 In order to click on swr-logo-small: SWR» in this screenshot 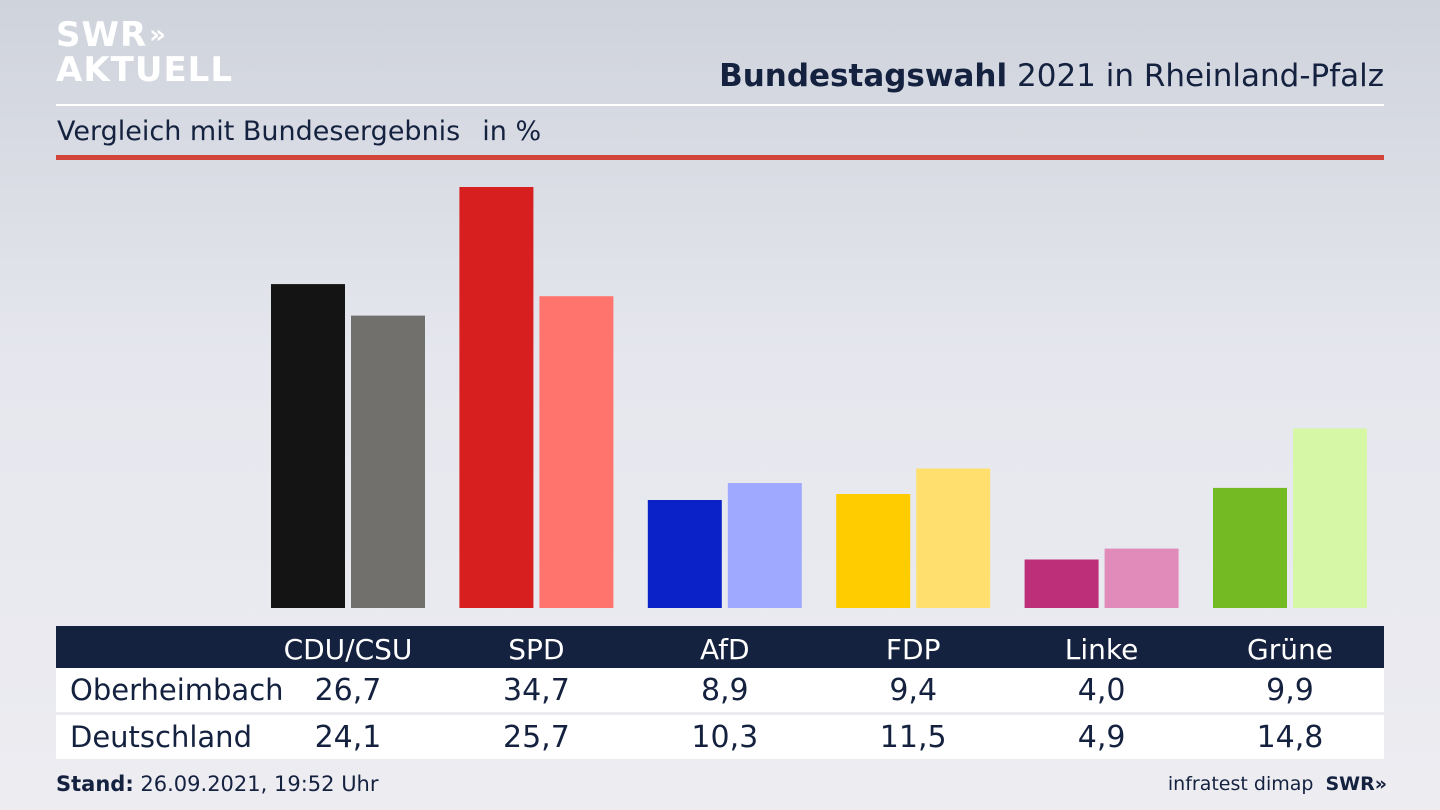, I will do `click(1356, 784)`.